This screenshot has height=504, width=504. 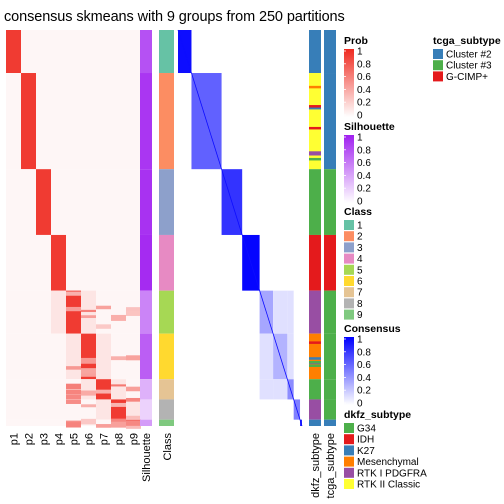 What do you see at coordinates (388, 485) in the screenshot?
I see `dkfz-subtype-legend-label-RTK-II-Classic: RTK II Classic` at bounding box center [388, 485].